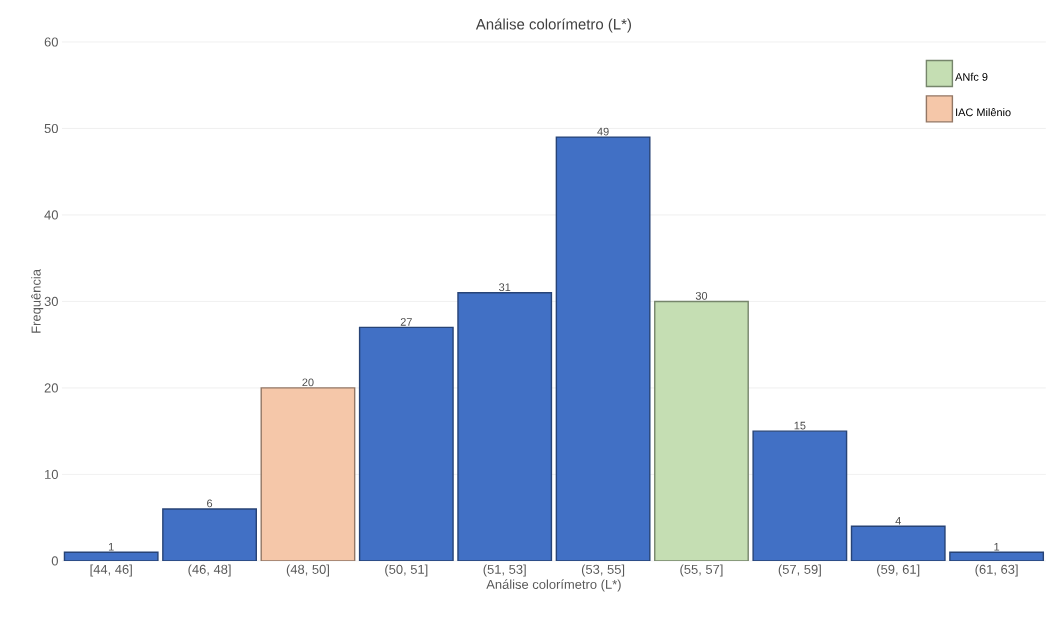 This screenshot has width=1046, height=619. What do you see at coordinates (603, 570) in the screenshot?
I see `x-tick-label: (53, 55]` at bounding box center [603, 570].